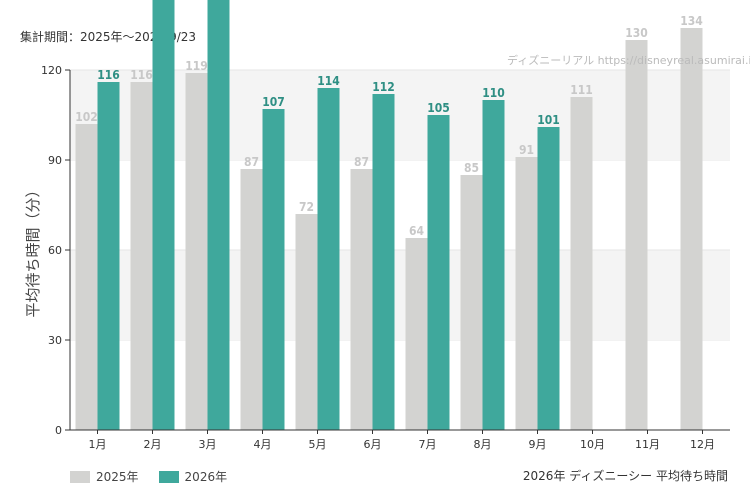 This screenshot has height=500, width=750. Describe the element at coordinates (592, 444) in the screenshot. I see `x-tick-label: 10月` at that location.